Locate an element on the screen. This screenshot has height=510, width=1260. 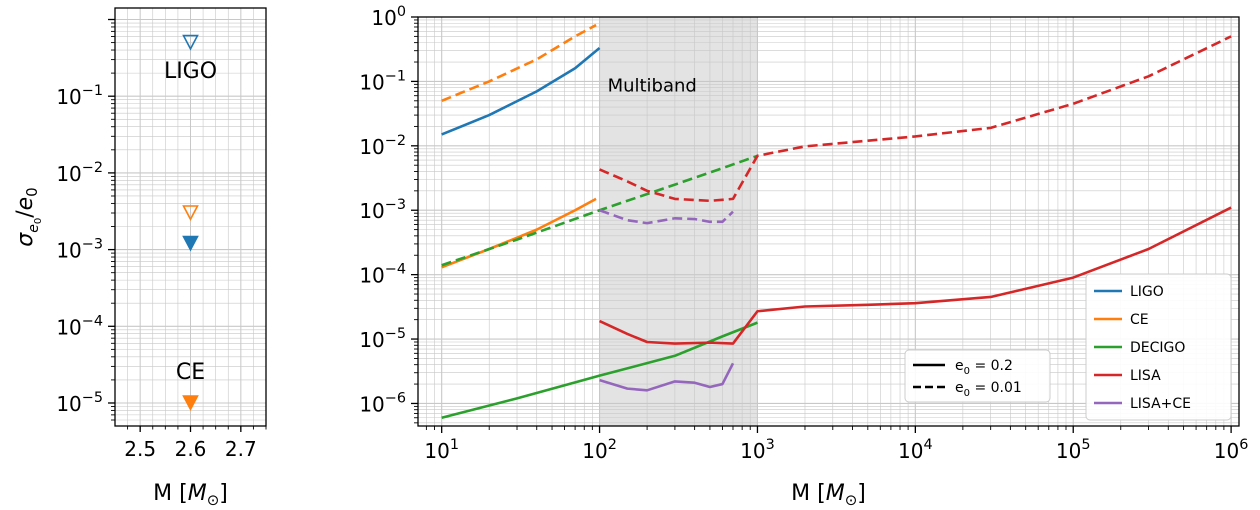
legend-styles: e0 = 0.2 e0 = 0.01 is located at coordinates (977, 376).